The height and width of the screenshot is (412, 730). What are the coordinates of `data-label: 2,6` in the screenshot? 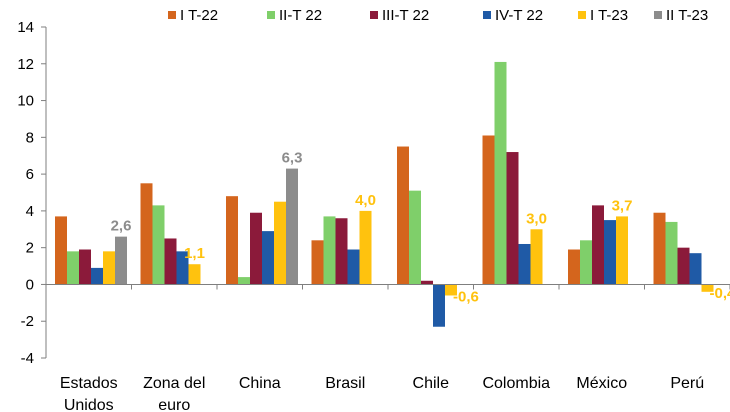 It's located at (121, 226).